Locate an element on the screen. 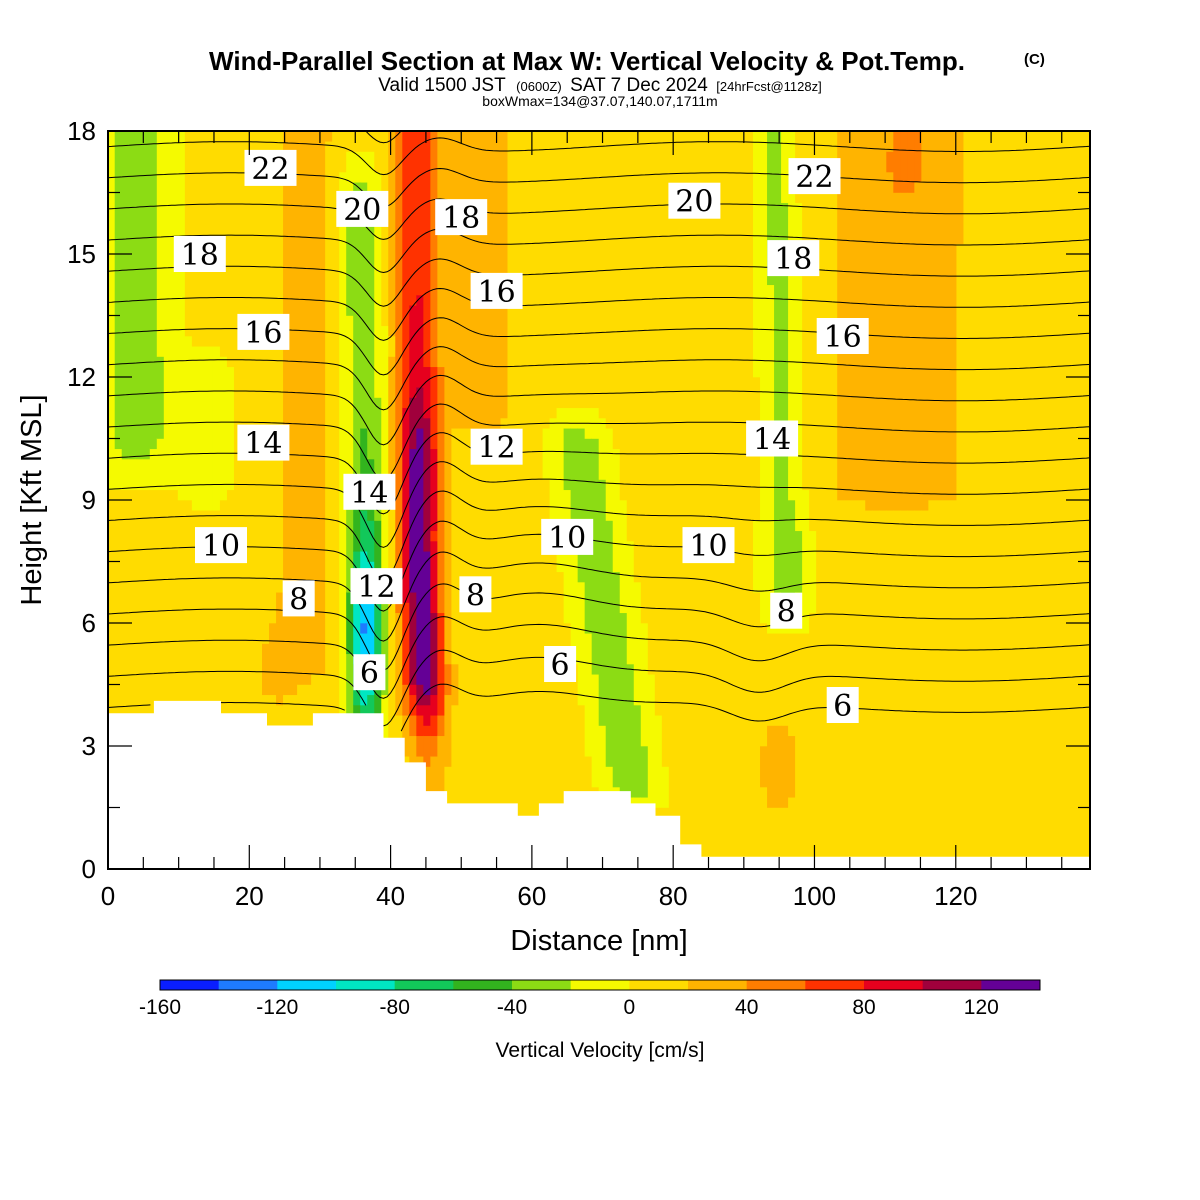  theta-contour-label-text: 6 is located at coordinates (842, 706).